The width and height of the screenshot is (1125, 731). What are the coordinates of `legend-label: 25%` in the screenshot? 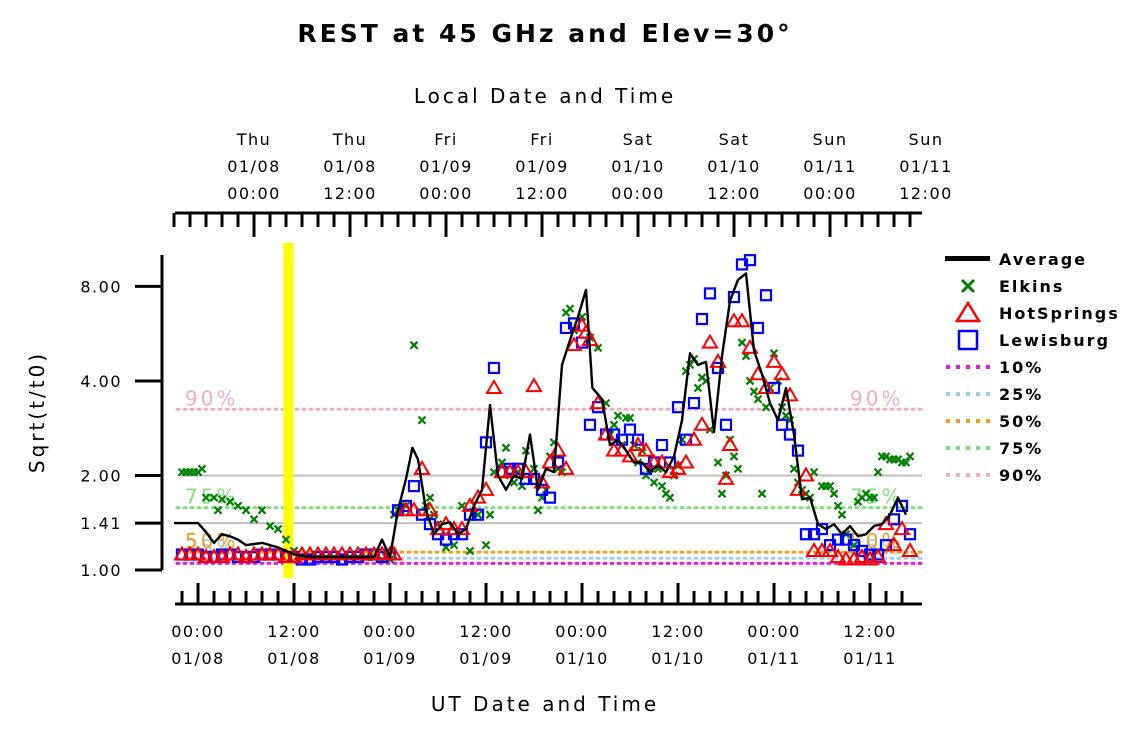 It's located at (1021, 394).